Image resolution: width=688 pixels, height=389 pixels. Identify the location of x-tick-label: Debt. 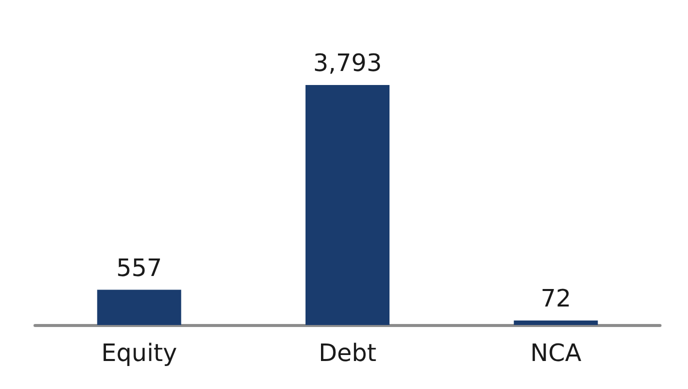
(347, 353).